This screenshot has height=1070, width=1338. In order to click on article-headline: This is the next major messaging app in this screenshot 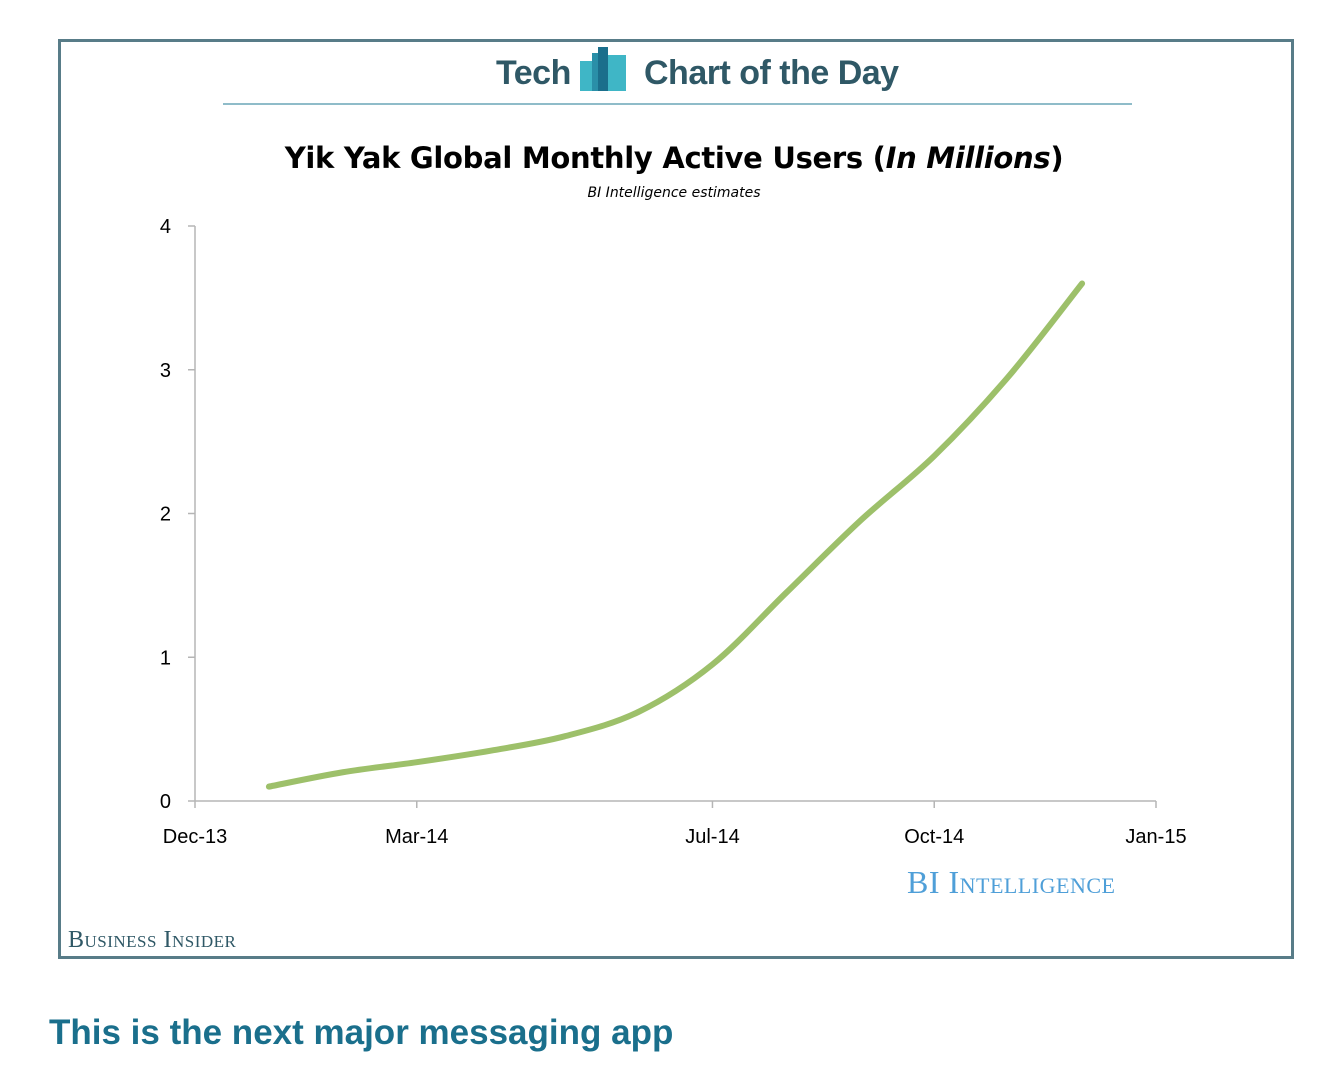, I will do `click(361, 1032)`.